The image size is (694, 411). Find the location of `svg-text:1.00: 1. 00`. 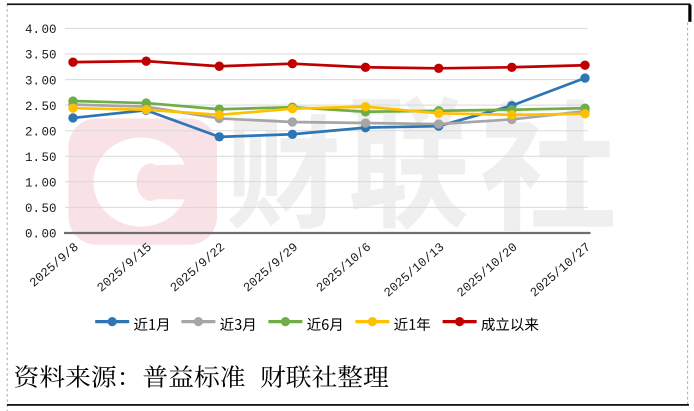

svg-text:1.00: 1. 00 is located at coordinates (41, 184).